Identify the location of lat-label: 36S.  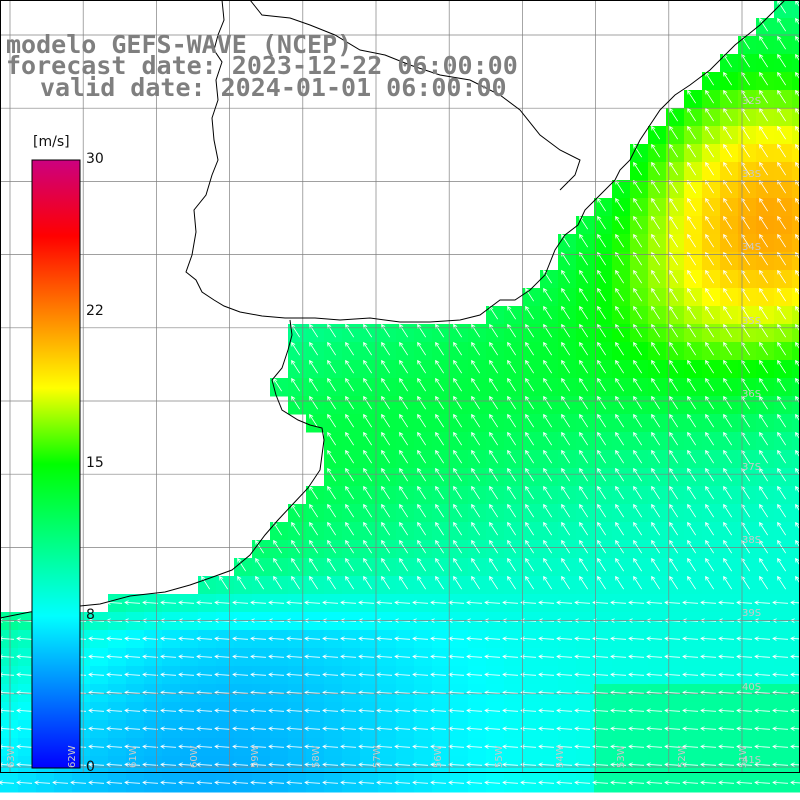
(752, 394).